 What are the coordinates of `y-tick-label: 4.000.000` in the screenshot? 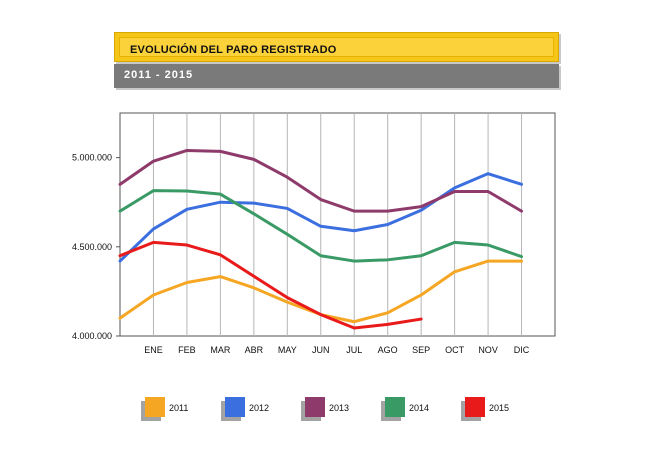 It's located at (92, 336).